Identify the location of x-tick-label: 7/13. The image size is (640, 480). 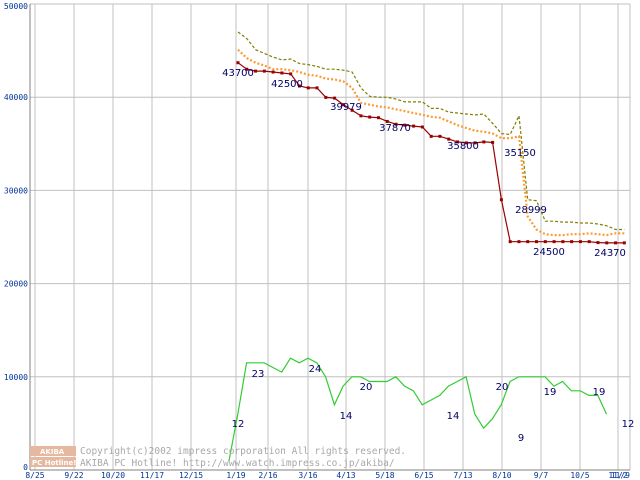
(462, 475).